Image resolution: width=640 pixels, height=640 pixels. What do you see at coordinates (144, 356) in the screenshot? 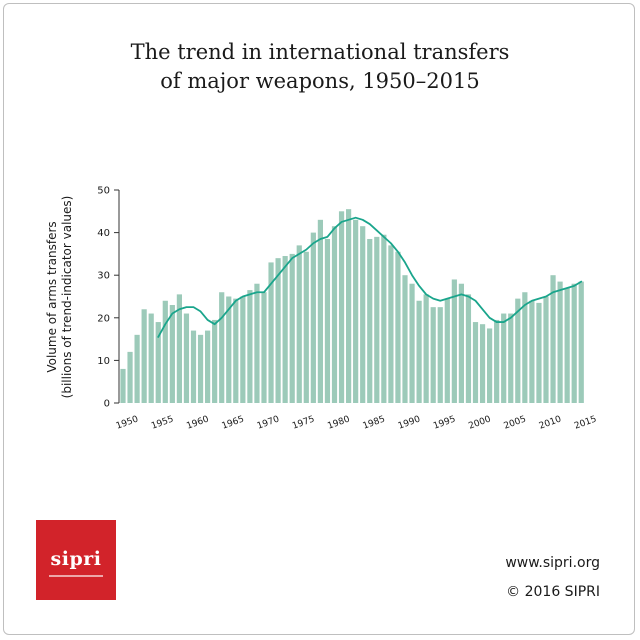
I see `bar-1953` at bounding box center [144, 356].